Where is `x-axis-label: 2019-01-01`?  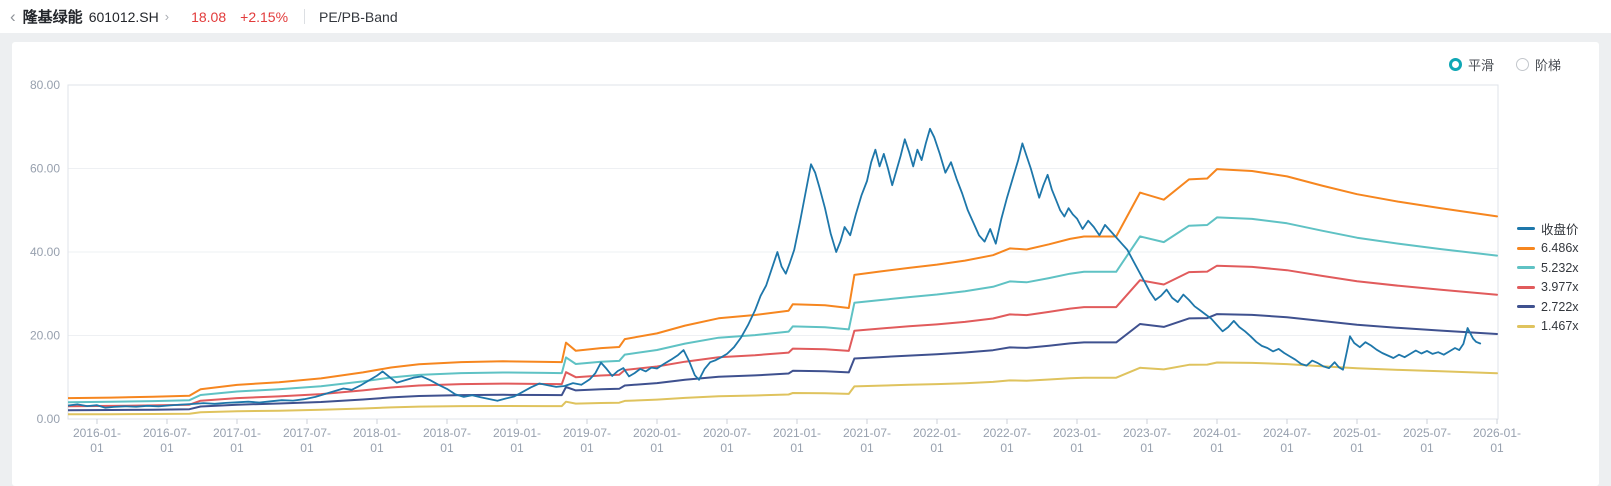
x-axis-label: 2019-01-01 is located at coordinates (517, 440).